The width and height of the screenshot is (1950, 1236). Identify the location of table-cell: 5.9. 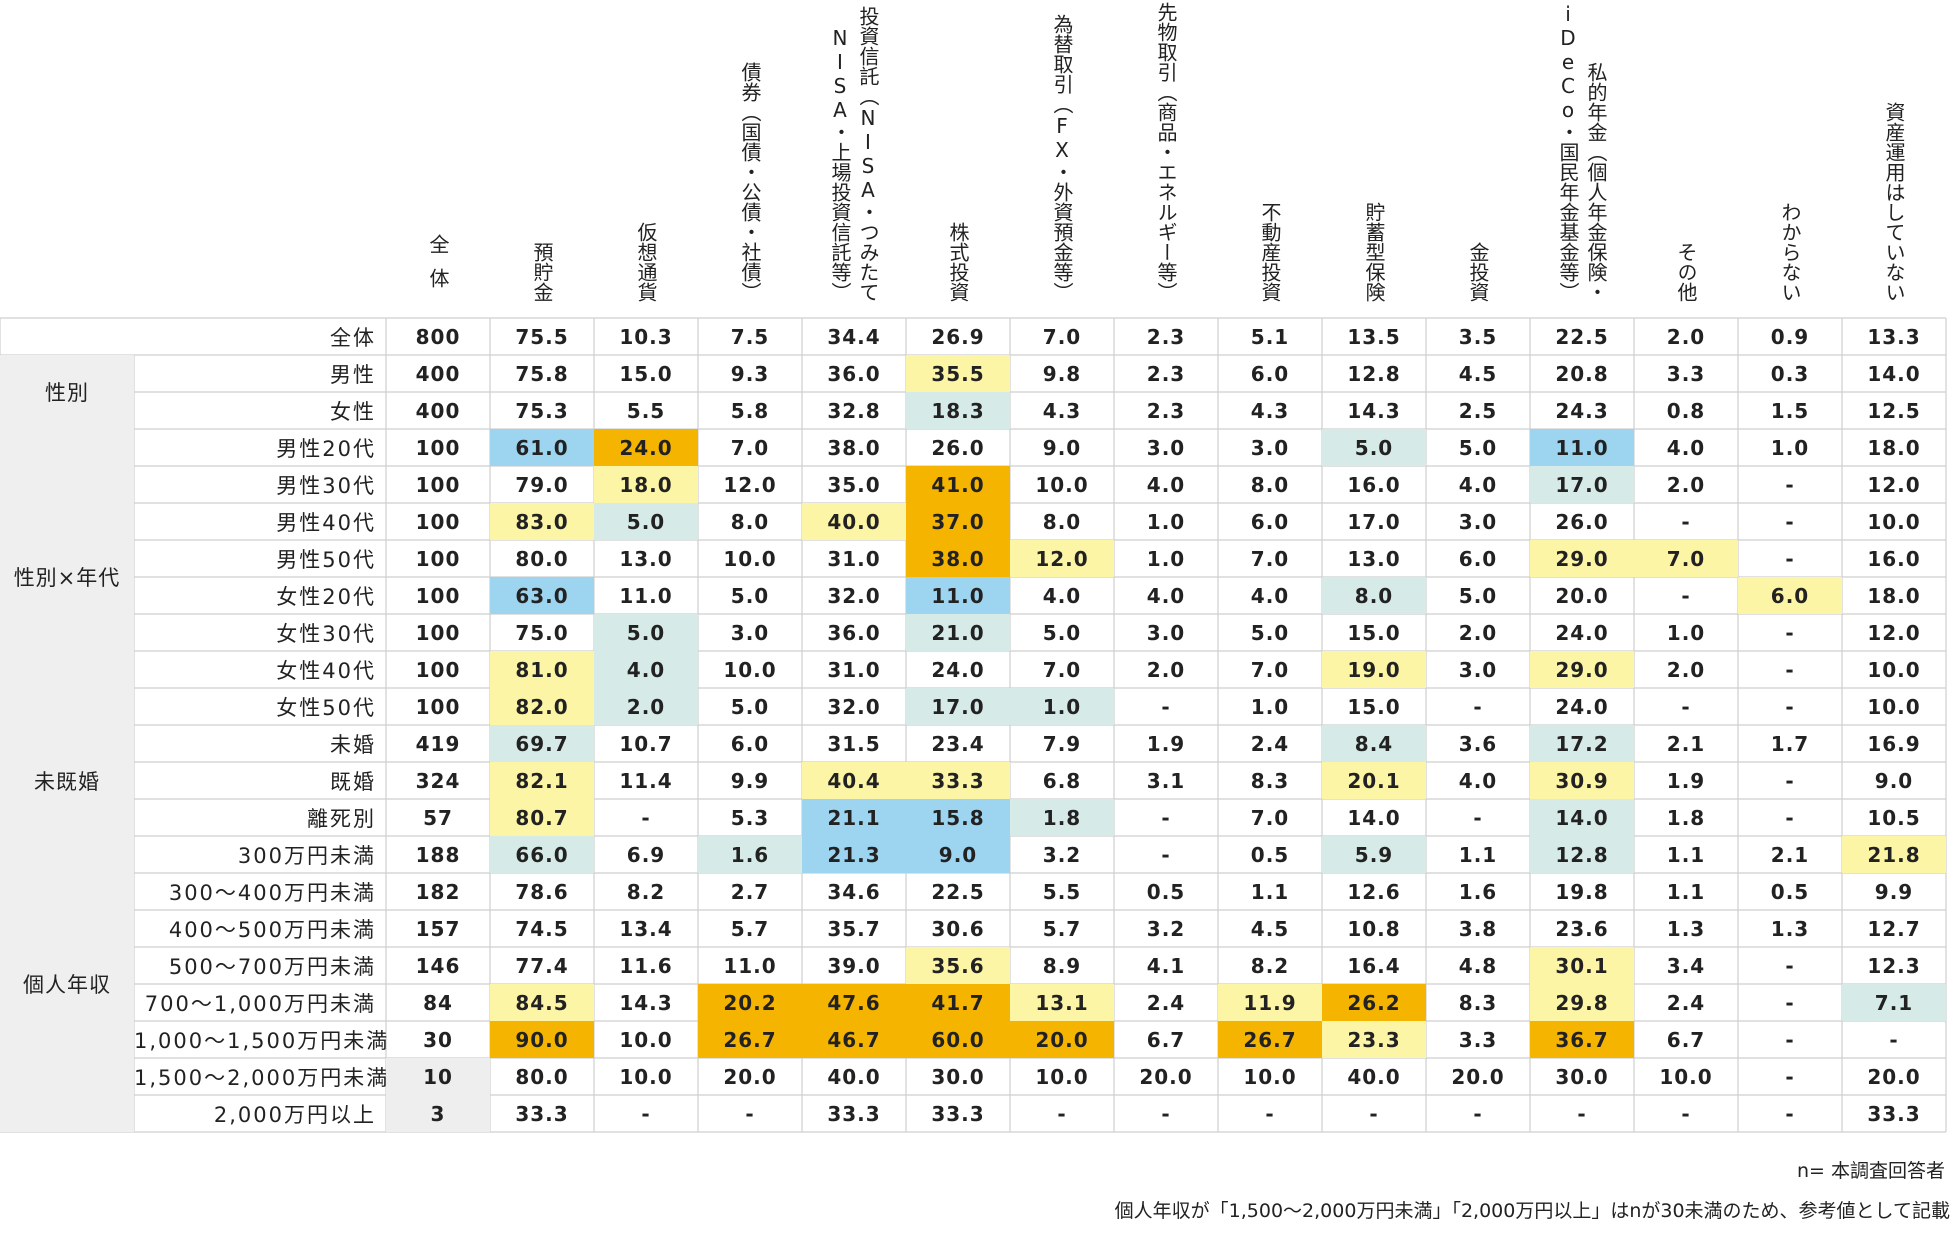
(1374, 854).